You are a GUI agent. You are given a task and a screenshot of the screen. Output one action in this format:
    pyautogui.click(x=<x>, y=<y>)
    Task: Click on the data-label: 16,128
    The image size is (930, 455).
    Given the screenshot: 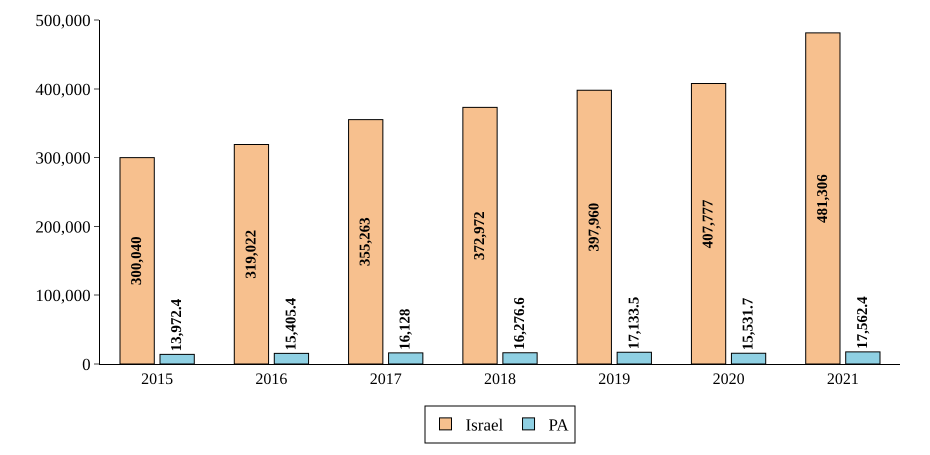 What is the action you would take?
    pyautogui.click(x=406, y=329)
    